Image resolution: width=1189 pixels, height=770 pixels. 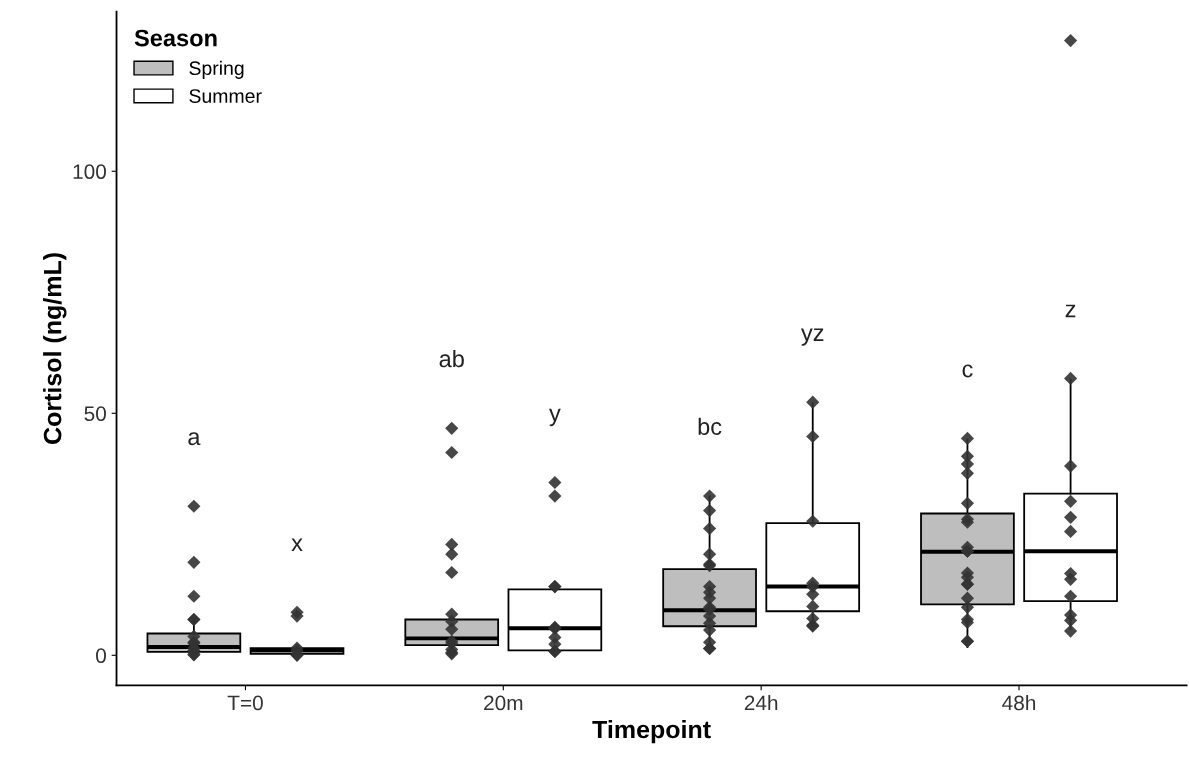 I want to click on y-tick-label: 100, so click(x=89, y=172).